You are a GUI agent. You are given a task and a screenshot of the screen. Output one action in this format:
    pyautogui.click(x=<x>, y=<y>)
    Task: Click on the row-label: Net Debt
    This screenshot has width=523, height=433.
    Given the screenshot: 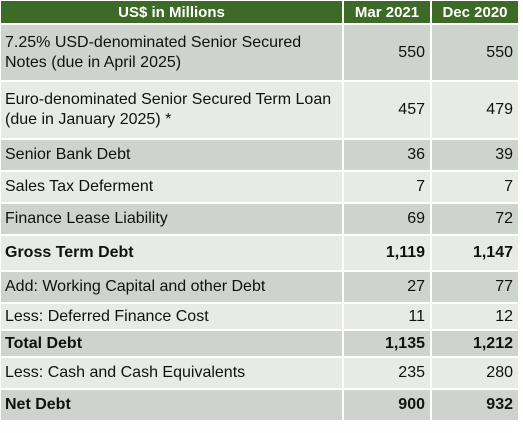 What is the action you would take?
    pyautogui.click(x=171, y=405)
    